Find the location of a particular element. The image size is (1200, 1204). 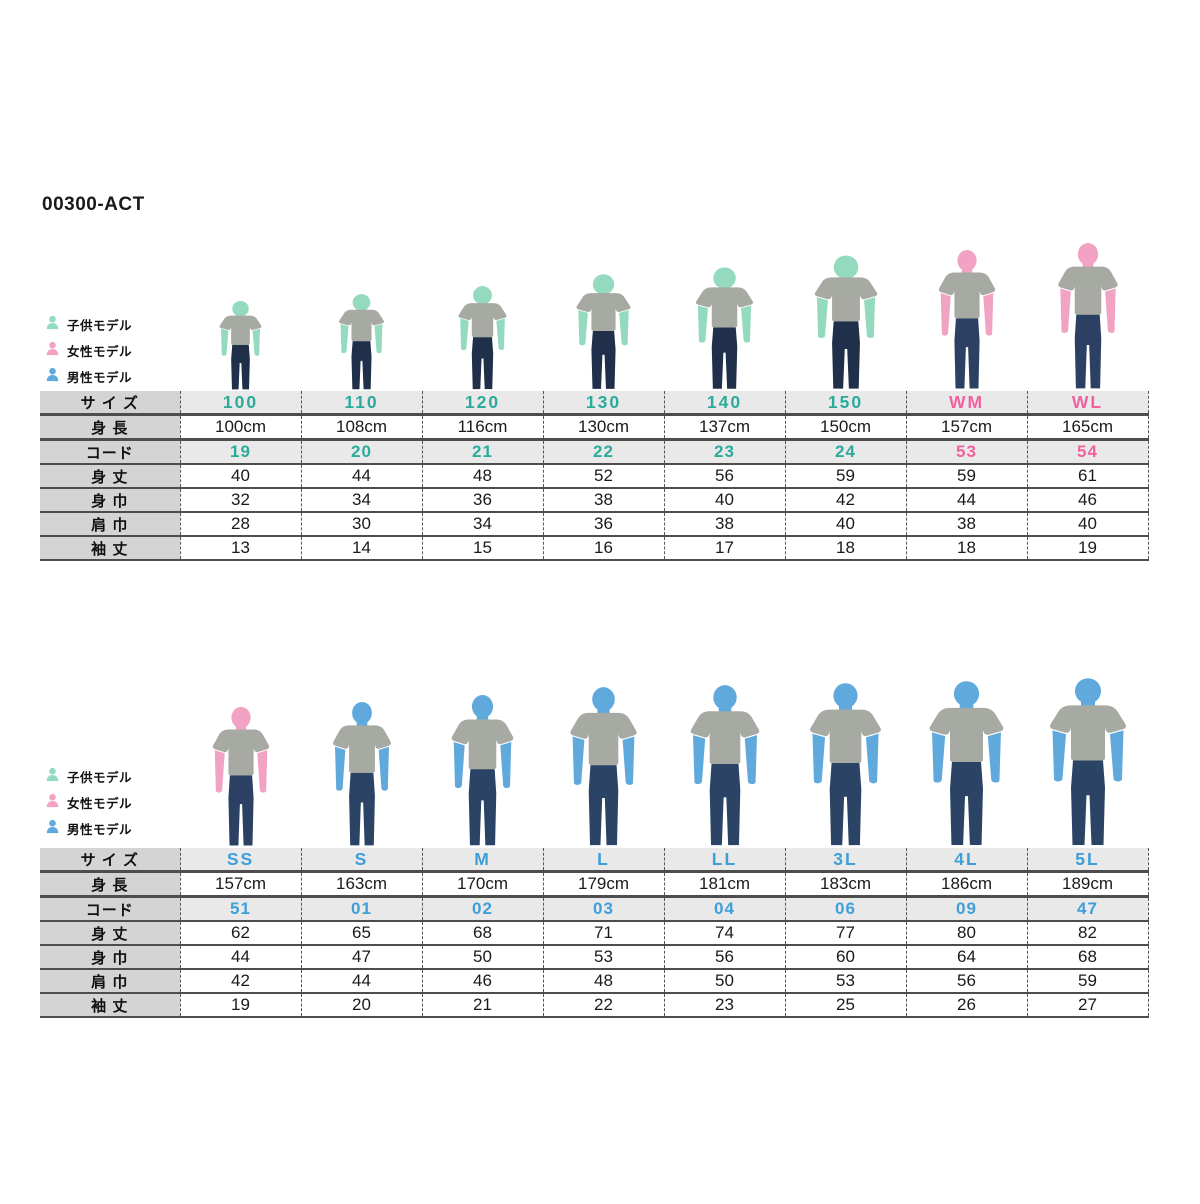

size-cell: 3L is located at coordinates (845, 860).